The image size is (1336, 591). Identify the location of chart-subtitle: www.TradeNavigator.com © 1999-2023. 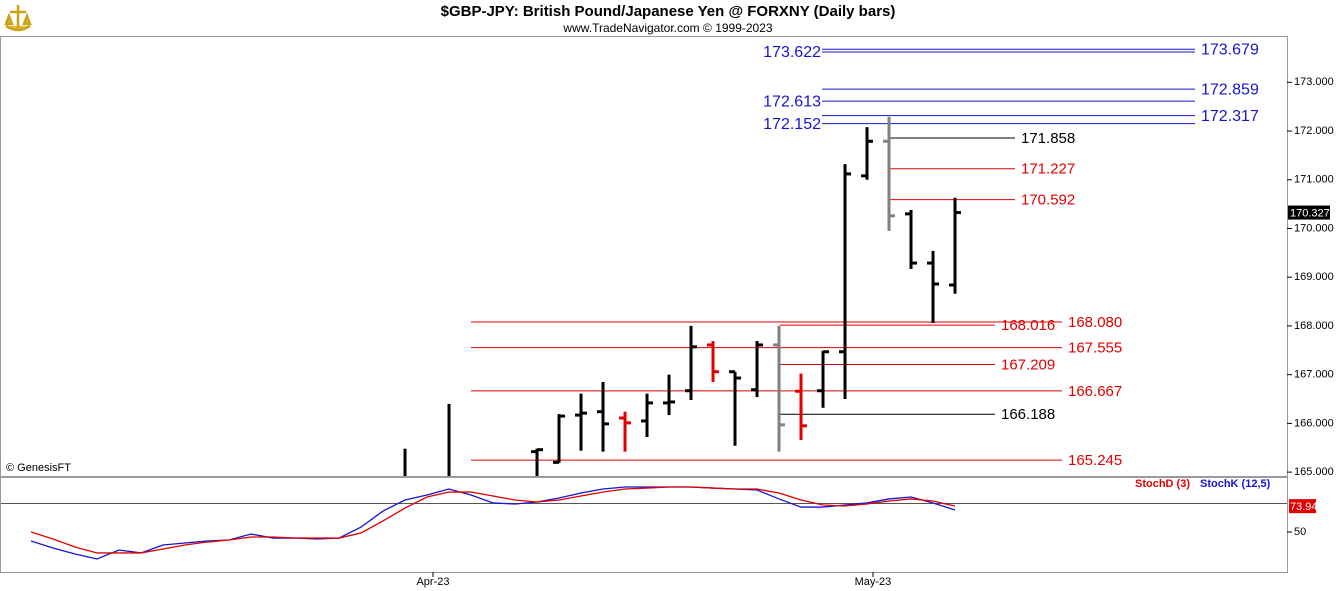
(667, 28).